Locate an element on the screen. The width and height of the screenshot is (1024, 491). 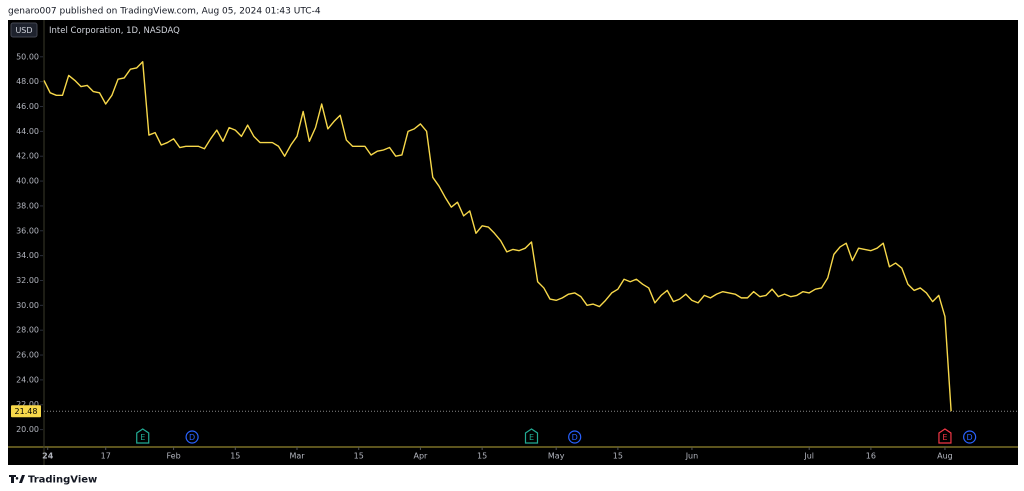
x-tick-label: May is located at coordinates (556, 456).